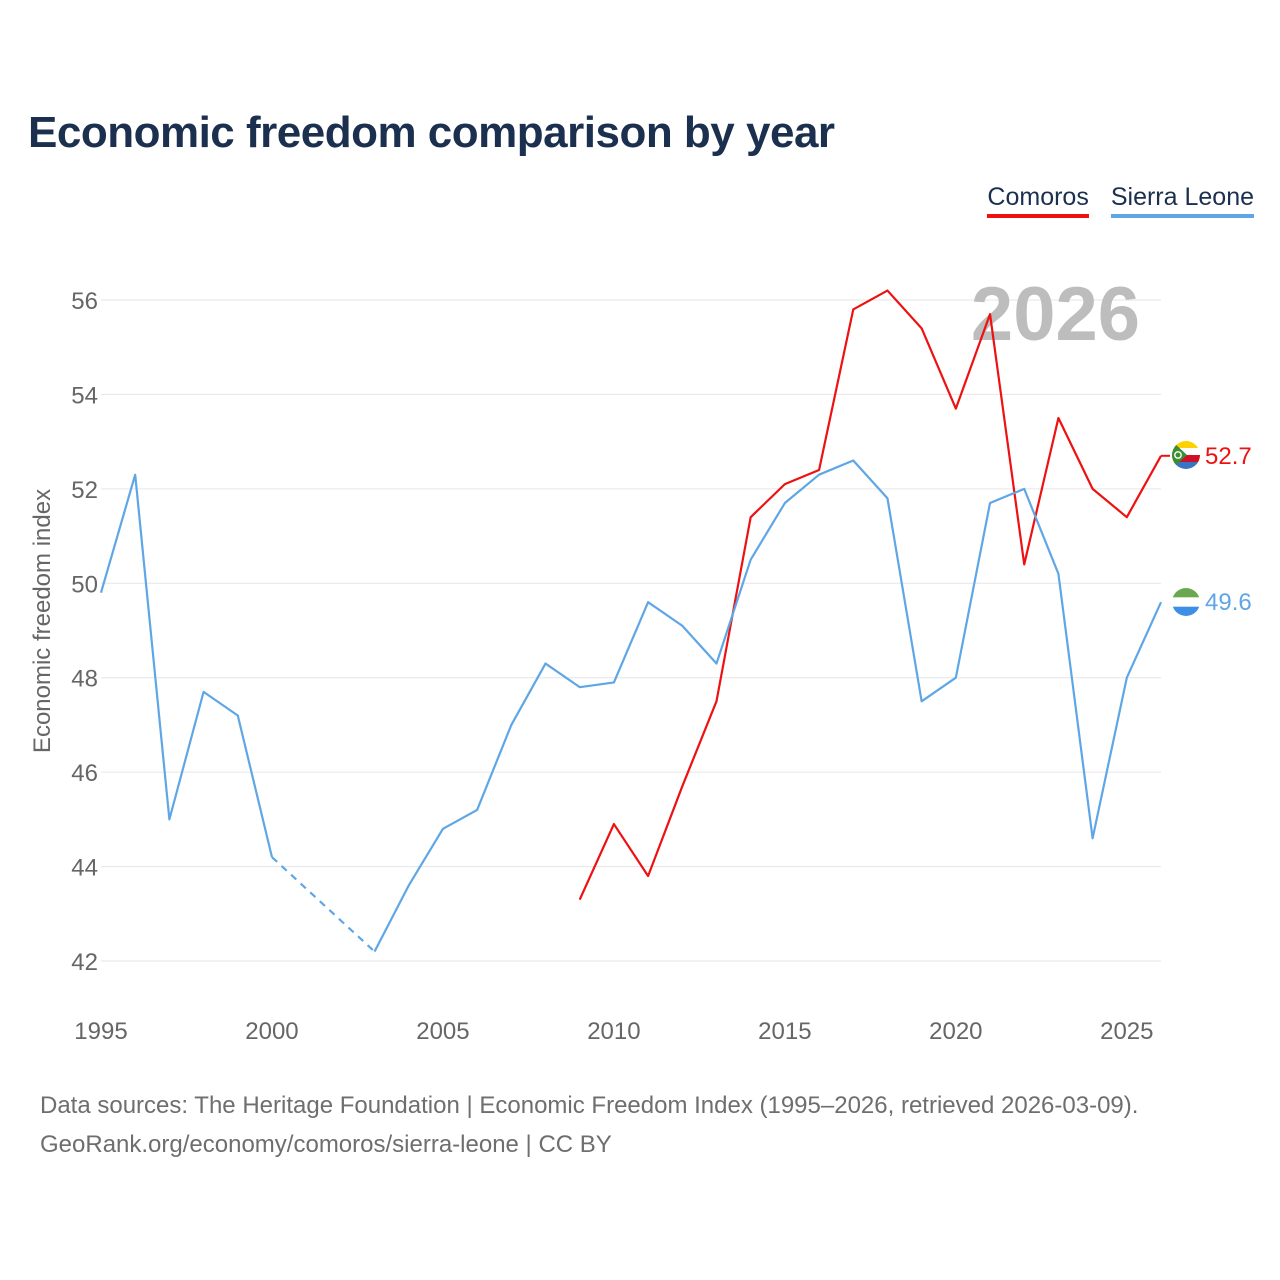 This screenshot has height=1280, width=1280. I want to click on y-tick-label: 56, so click(84, 301).